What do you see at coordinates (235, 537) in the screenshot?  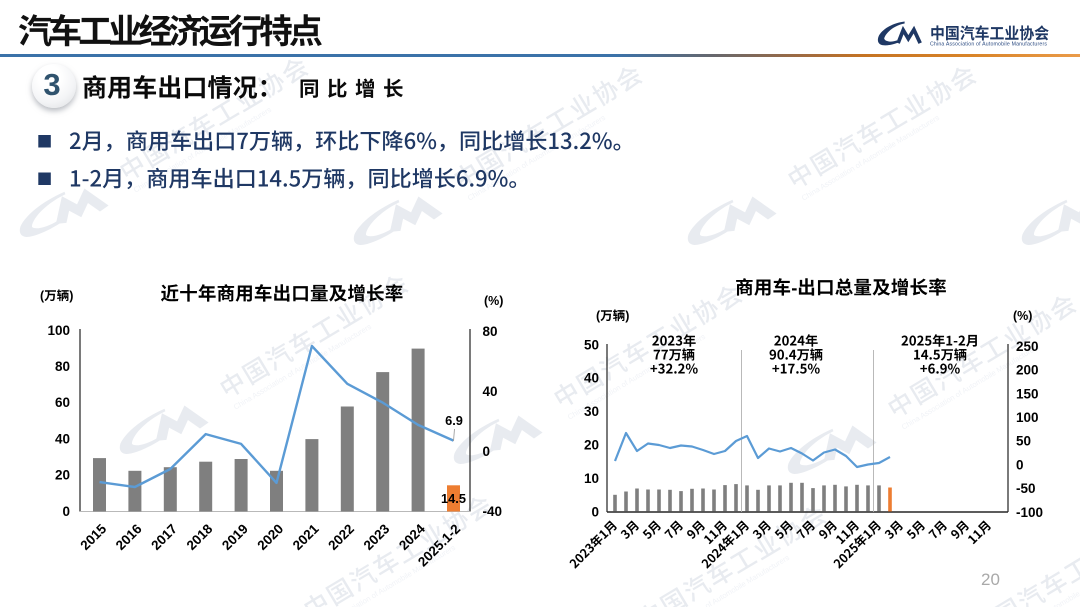 I see `svg-text: 2019` at bounding box center [235, 537].